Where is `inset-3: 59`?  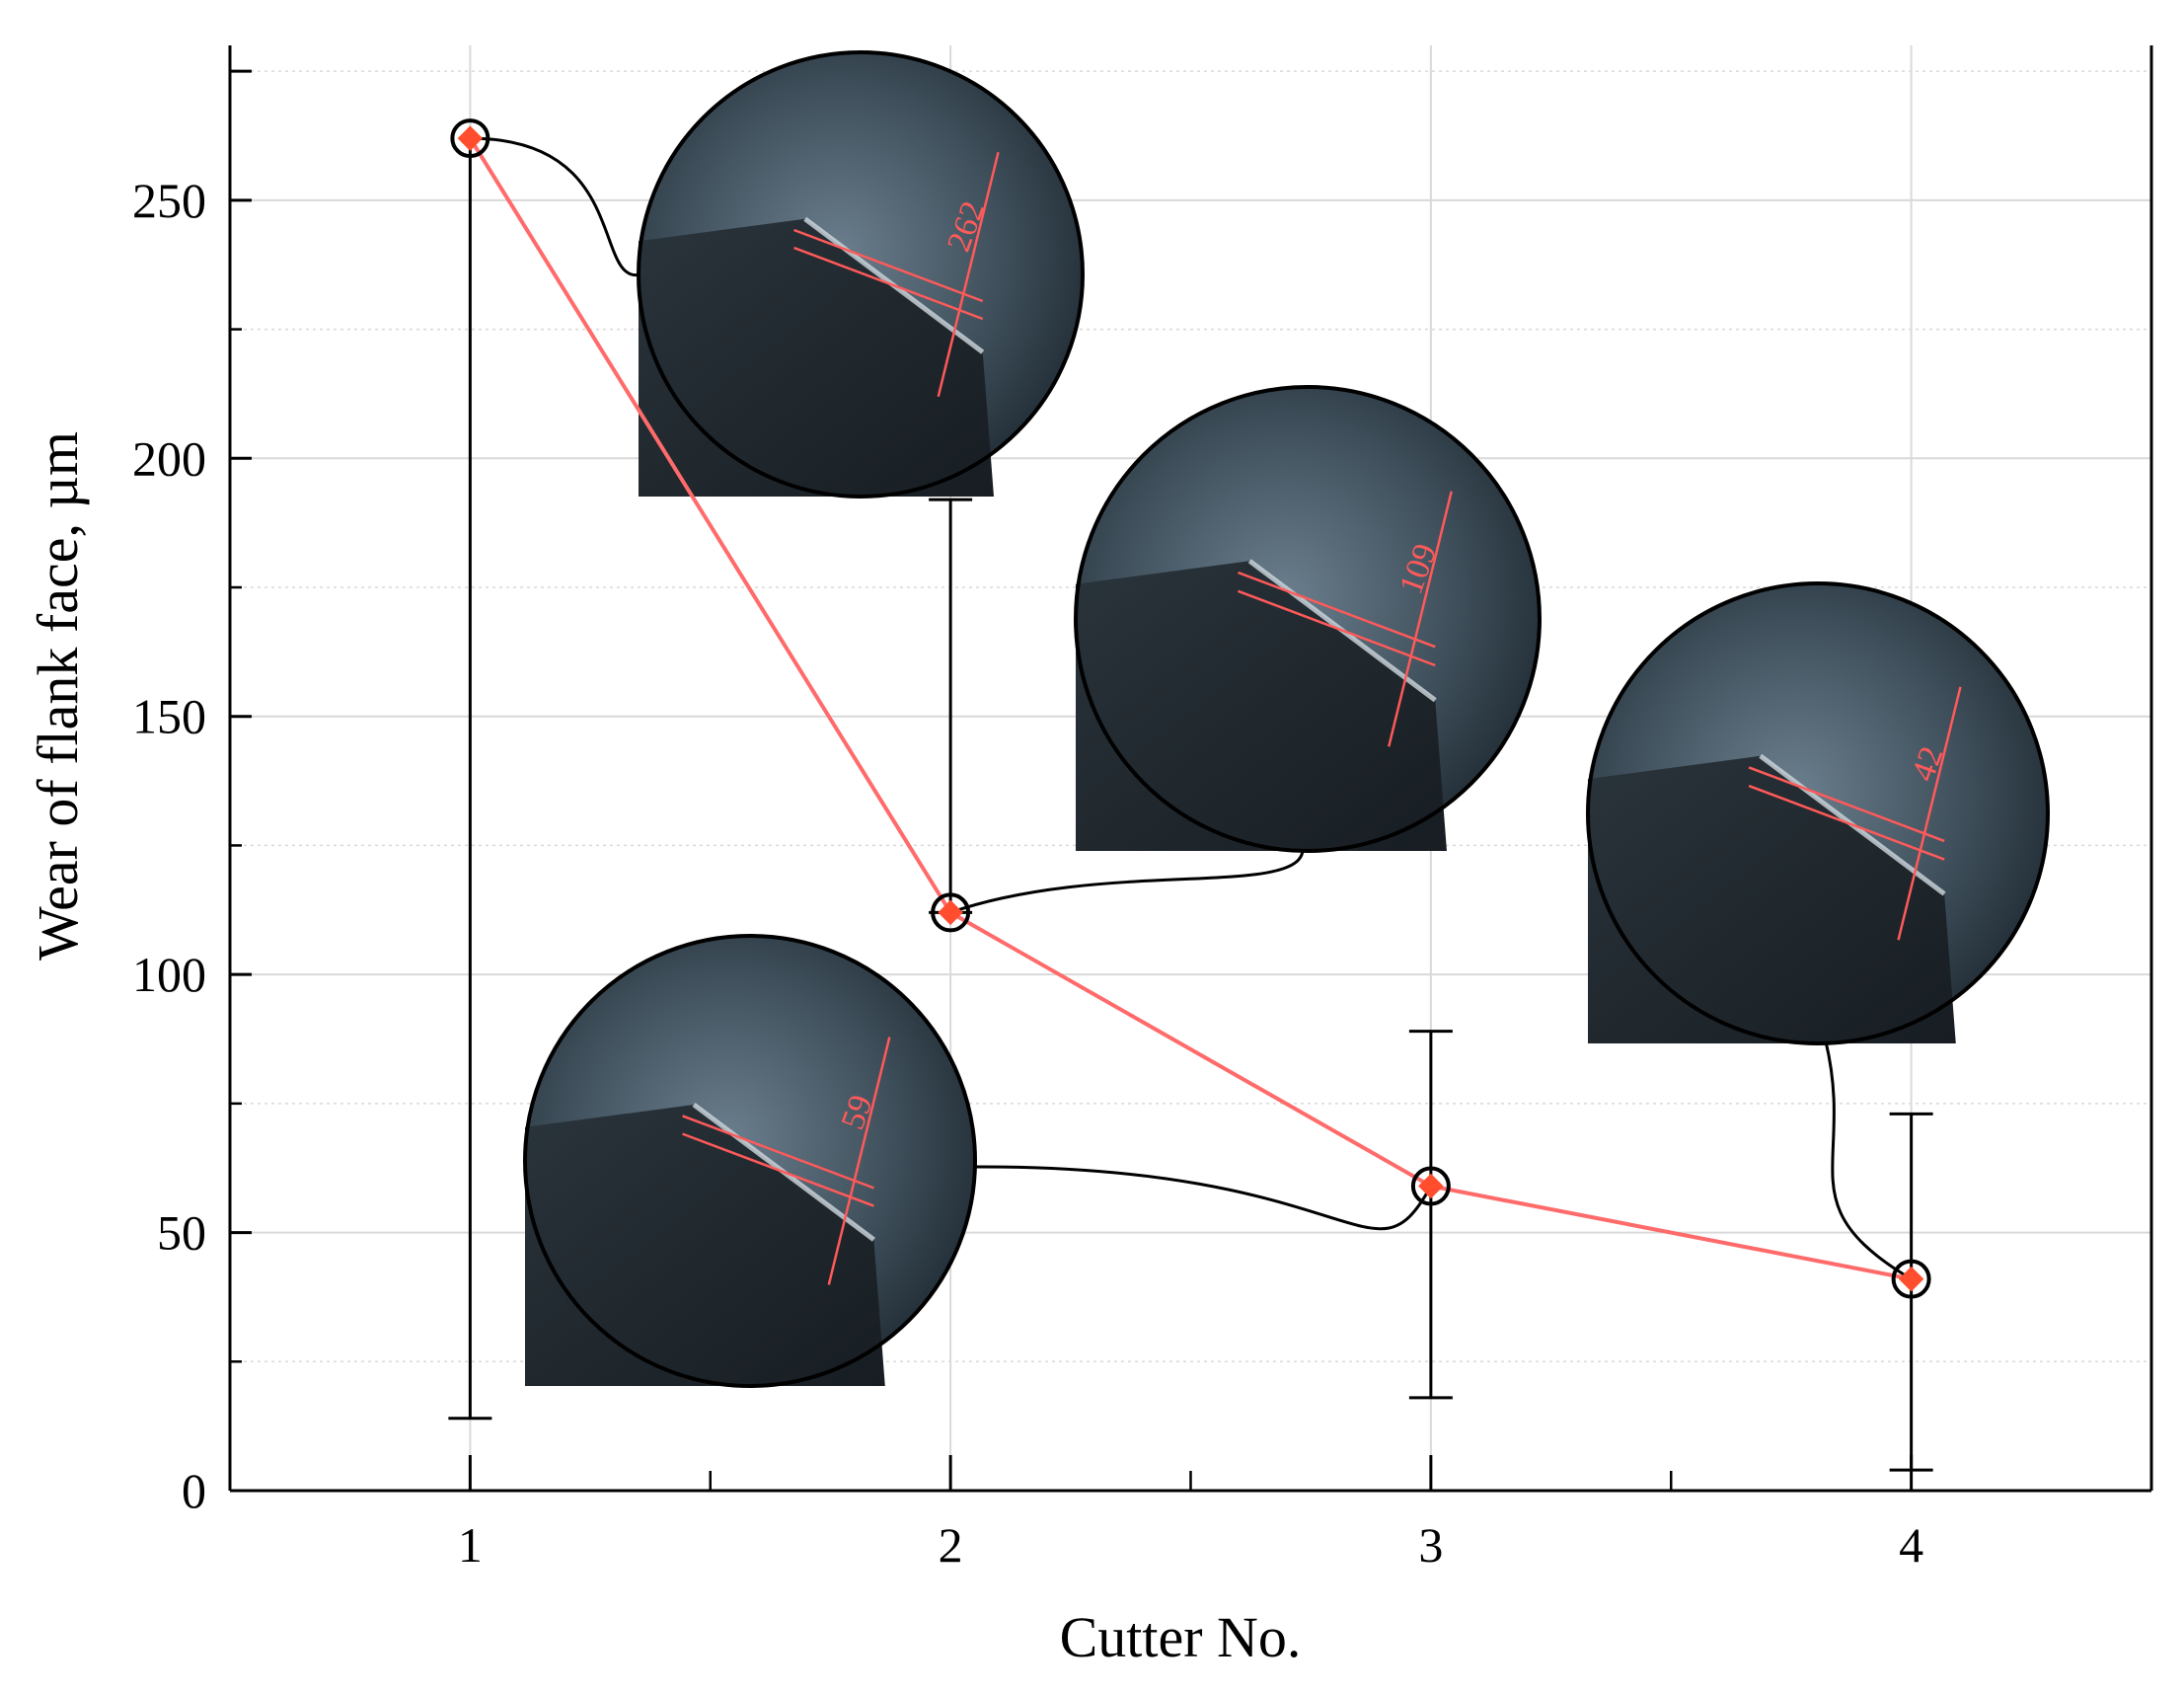
inset-3: 59 is located at coordinates (750, 1161).